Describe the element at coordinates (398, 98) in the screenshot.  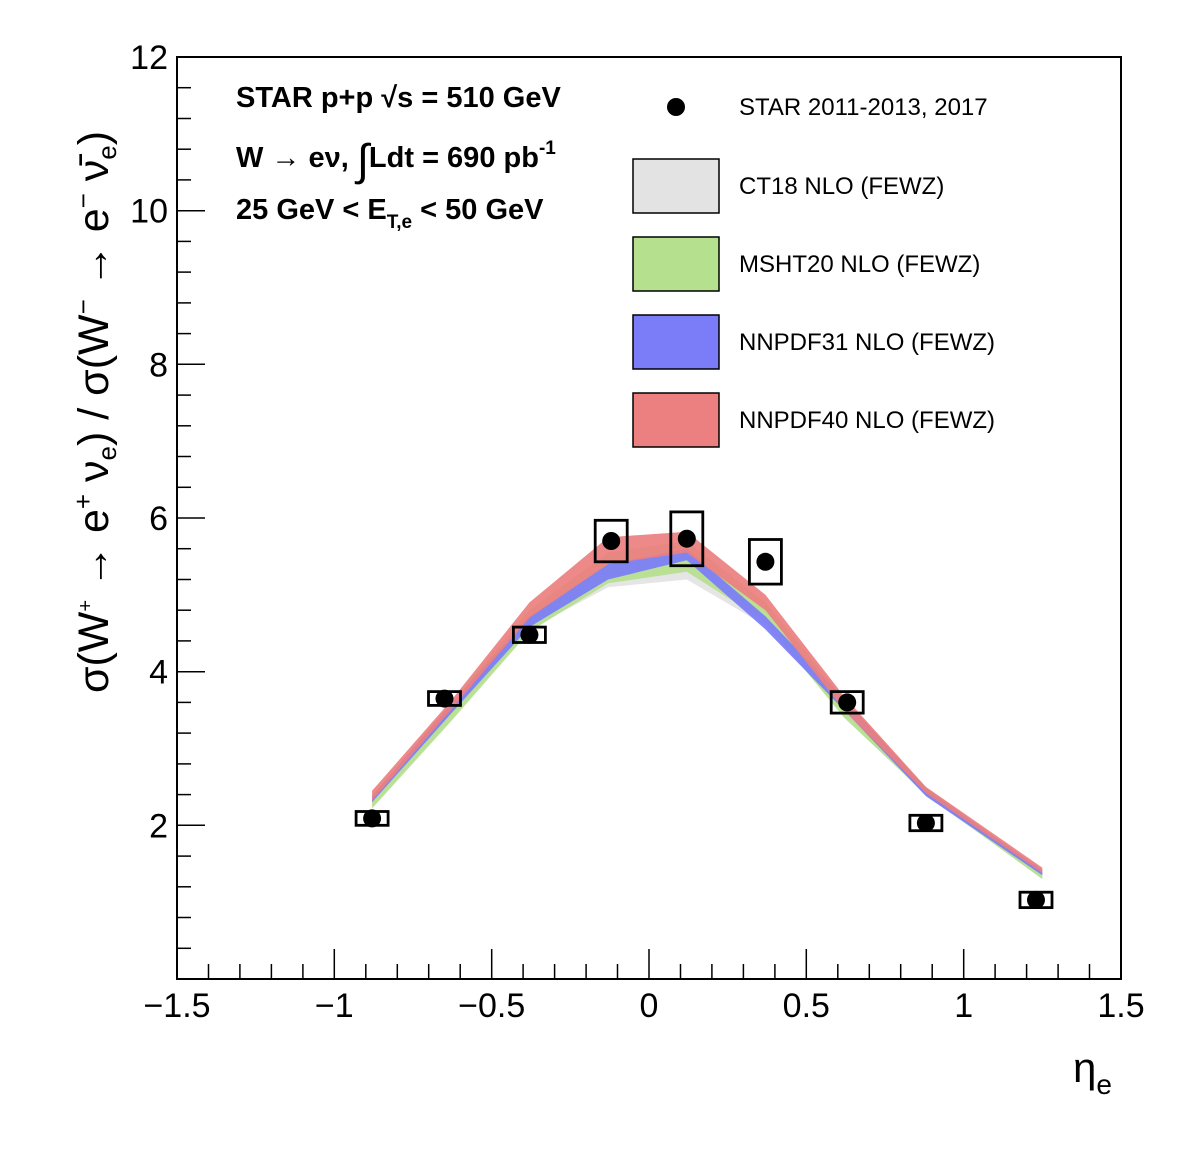
I see `annotation-line1: STAR p+p √s = 510 GeV` at that location.